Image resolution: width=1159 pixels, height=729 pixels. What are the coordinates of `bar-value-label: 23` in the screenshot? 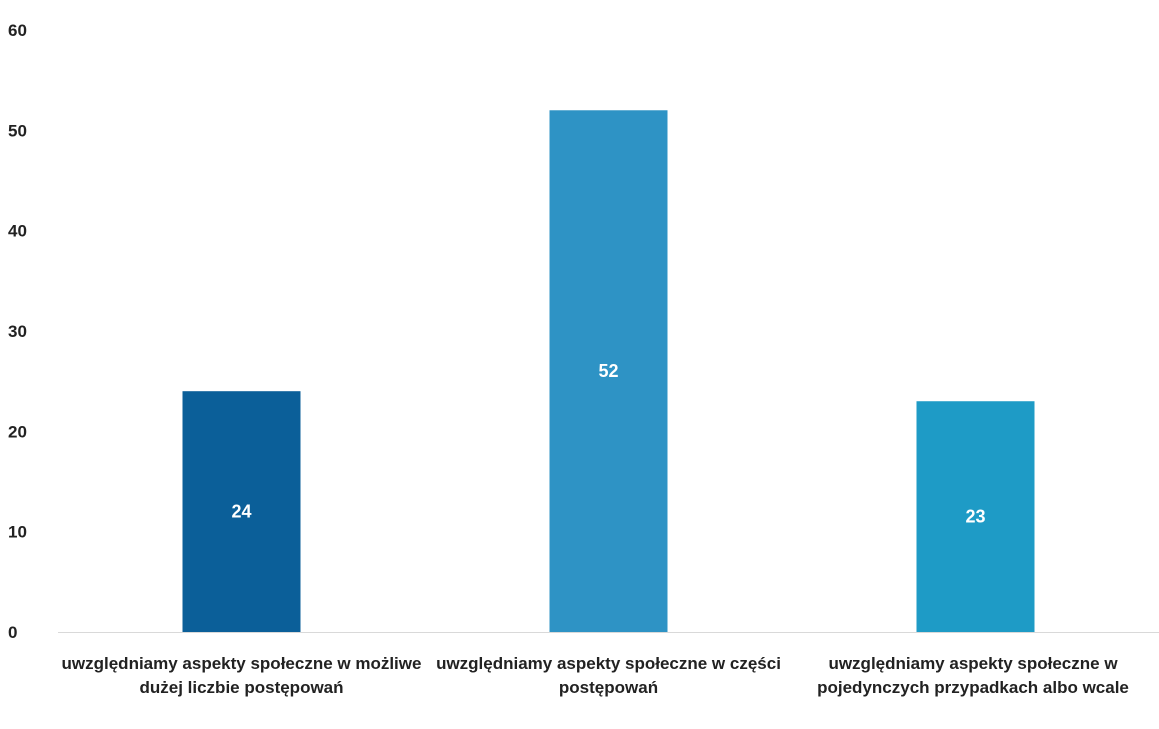 It's located at (975, 517).